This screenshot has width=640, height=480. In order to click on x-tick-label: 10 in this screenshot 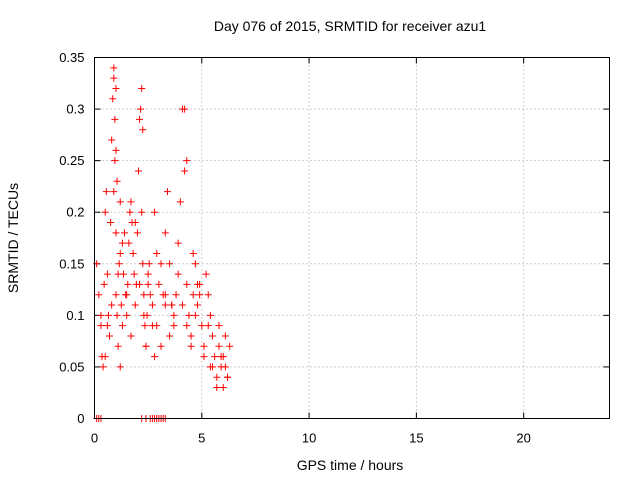, I will do `click(309, 438)`.